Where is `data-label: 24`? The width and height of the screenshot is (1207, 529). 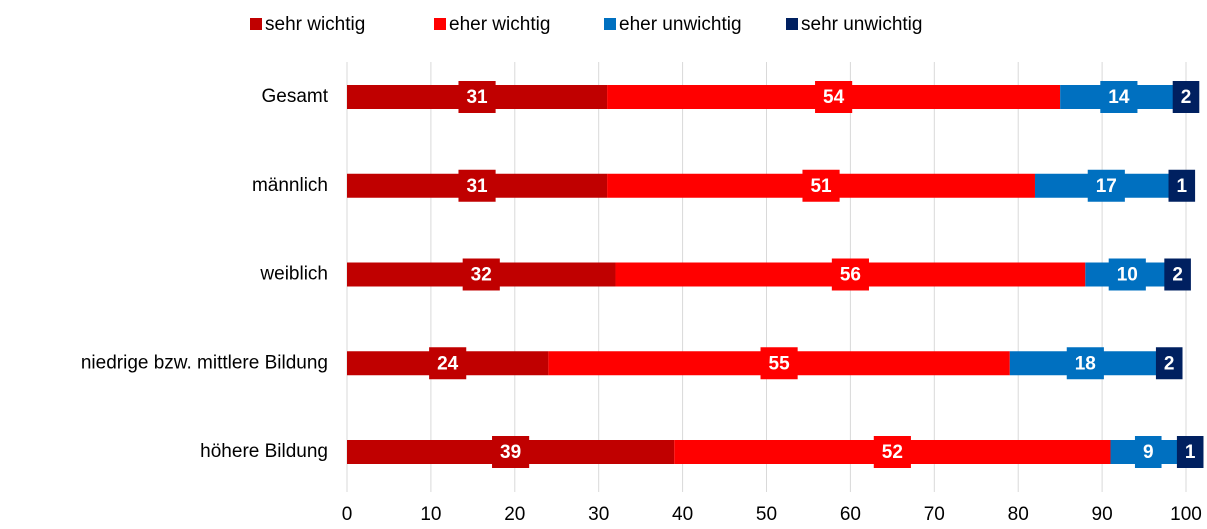
data-label: 24 is located at coordinates (448, 363).